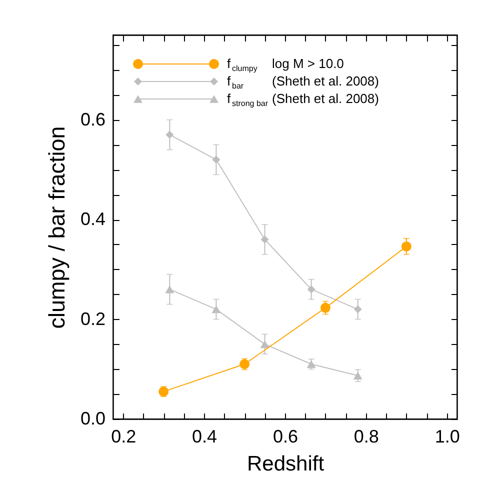 This screenshot has width=491, height=491. Describe the element at coordinates (93, 219) in the screenshot. I see `y-tick-label: 0.4` at that location.